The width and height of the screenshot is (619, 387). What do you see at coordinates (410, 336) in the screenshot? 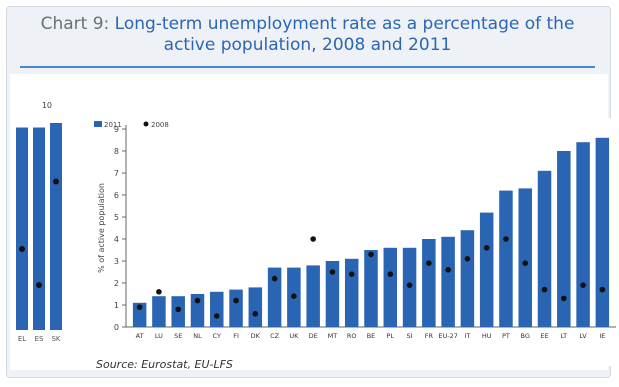
I see `x-tick-label: SI` at bounding box center [410, 336].